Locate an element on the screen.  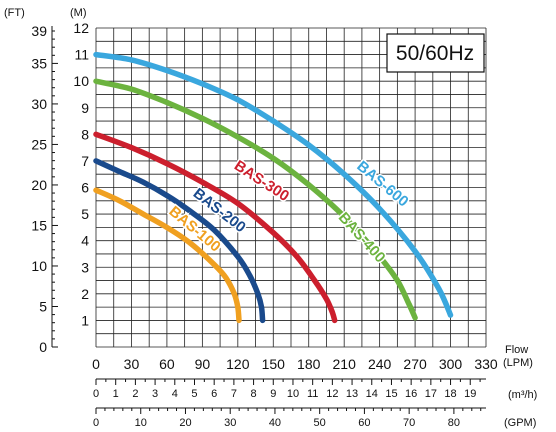
x-unit-lpm: (LPM) is located at coordinates (518, 363).